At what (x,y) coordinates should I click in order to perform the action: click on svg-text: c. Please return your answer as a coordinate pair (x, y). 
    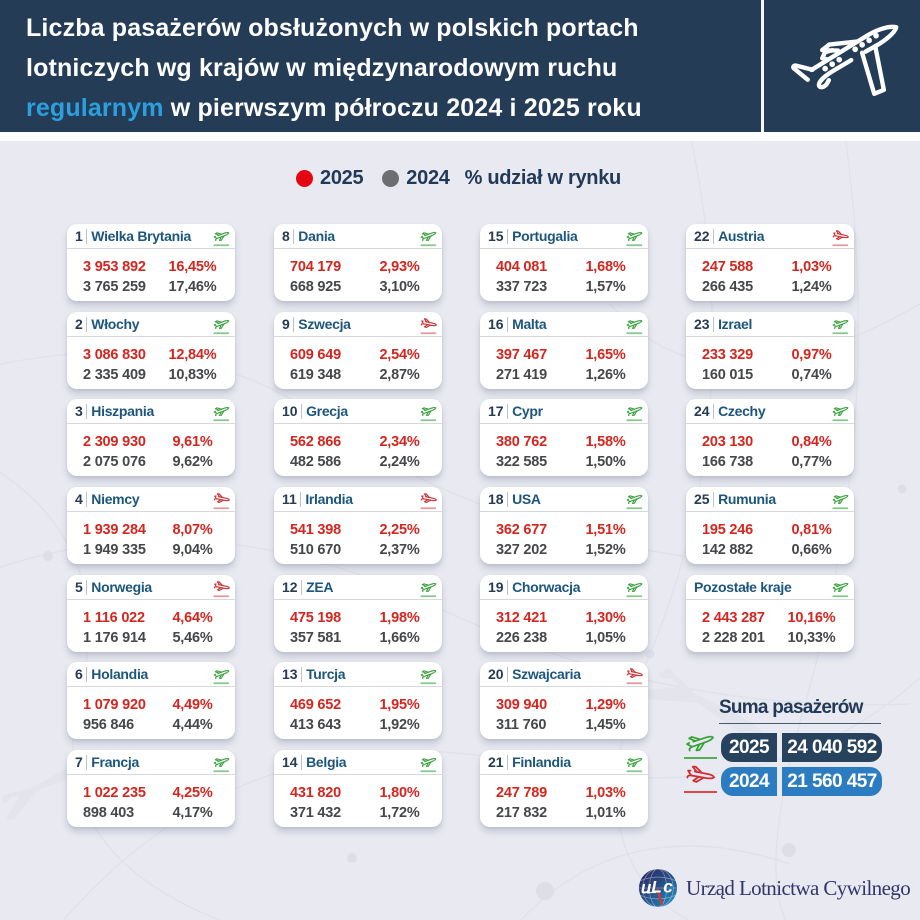
    Looking at the image, I should click on (668, 886).